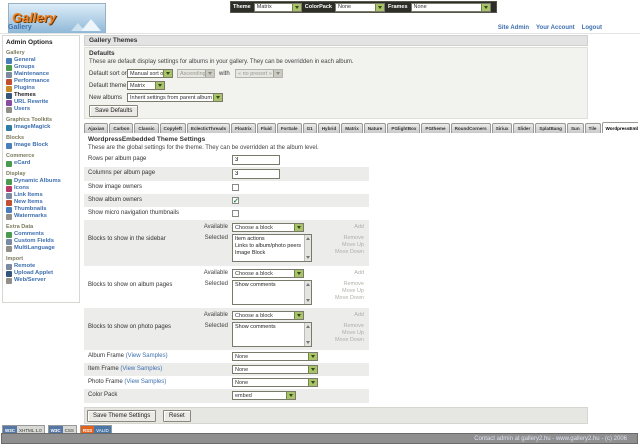  What do you see at coordinates (619, 127) in the screenshot?
I see `tab-wordpressembedded: WordpressEmbedded` at bounding box center [619, 127].